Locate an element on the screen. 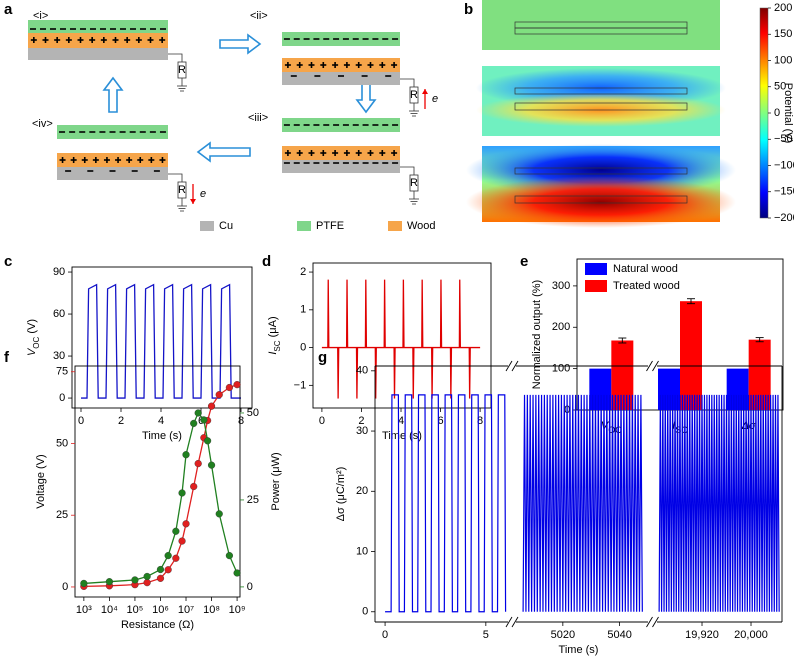  x-tick-label: 8 is located at coordinates (241, 421).